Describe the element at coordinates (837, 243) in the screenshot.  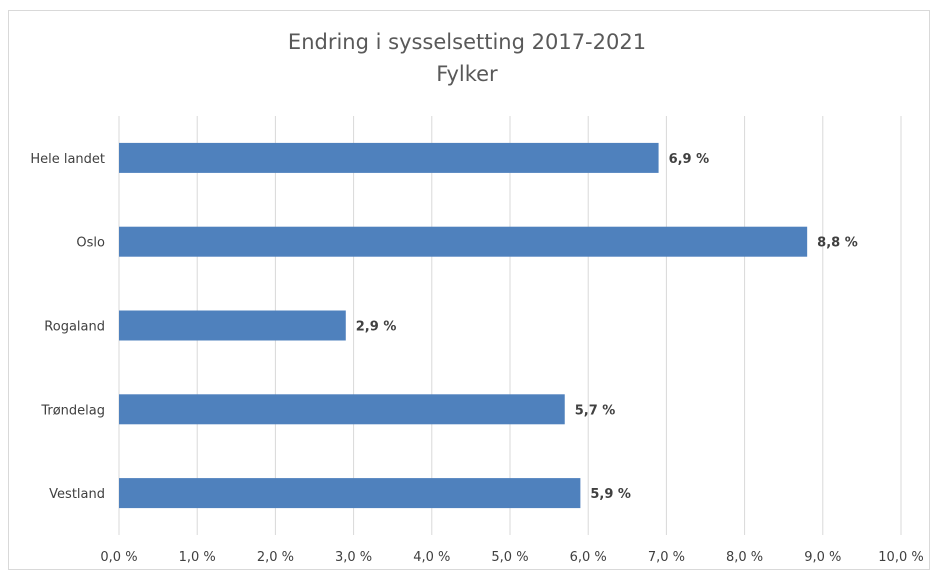
I see `data-label: 8,8 %` at that location.